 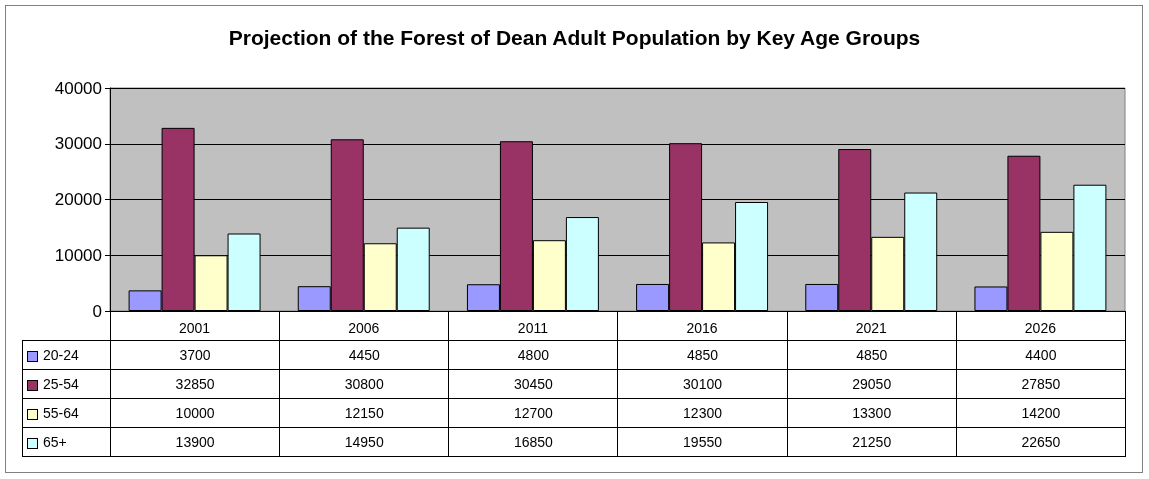 What do you see at coordinates (1040, 328) in the screenshot?
I see `x-tick-label: 2026` at bounding box center [1040, 328].